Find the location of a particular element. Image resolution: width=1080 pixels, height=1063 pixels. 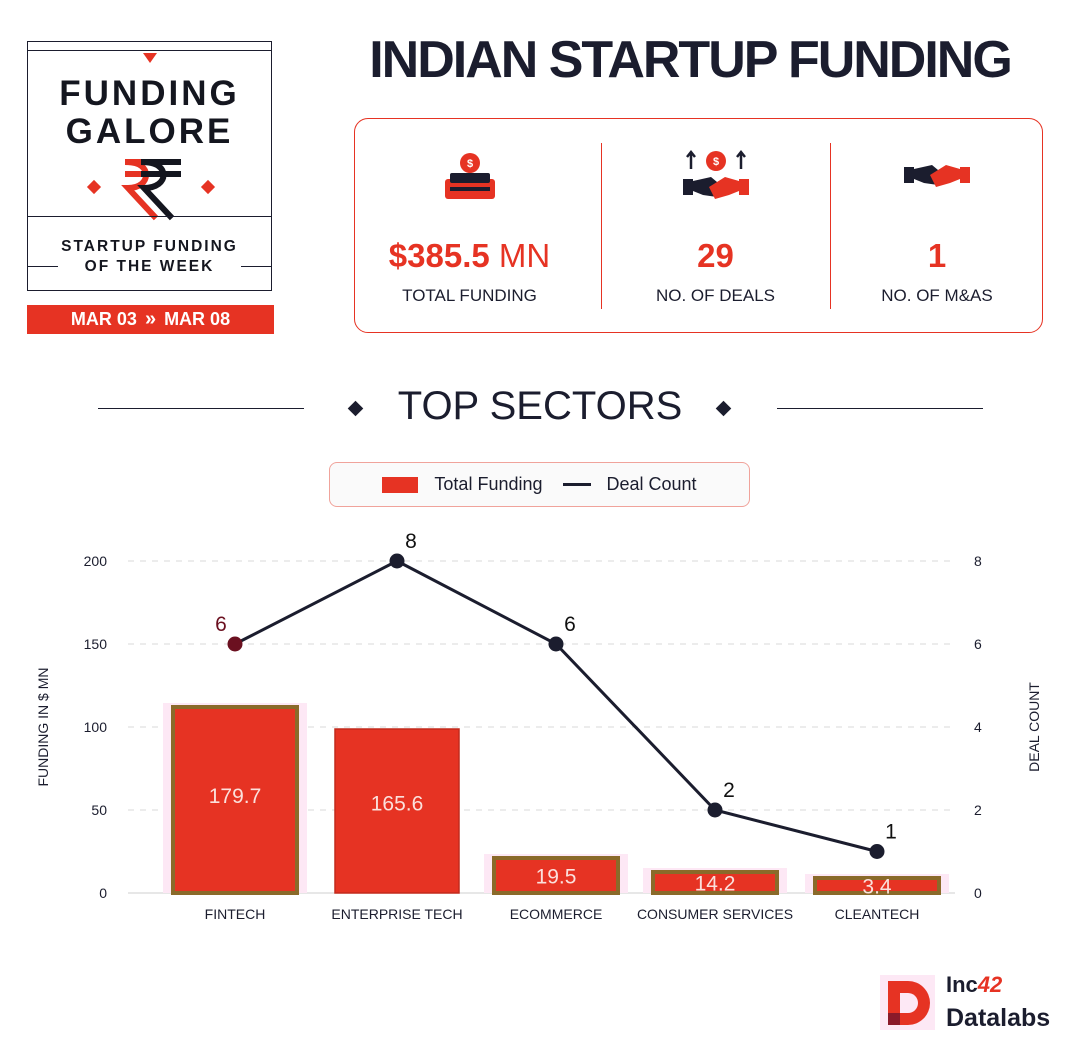

stat-deals: $ 29 NO. OF DEALS is located at coordinates (715, 225).